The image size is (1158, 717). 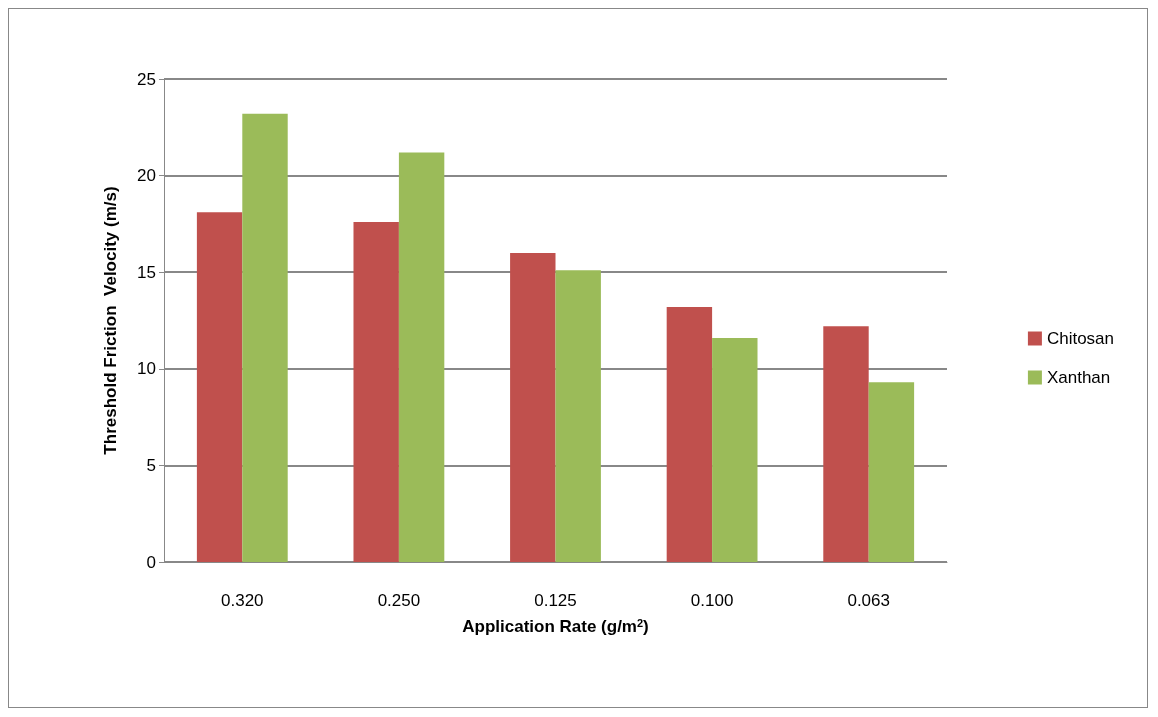 I want to click on y-tick-label: 20, so click(x=146, y=176).